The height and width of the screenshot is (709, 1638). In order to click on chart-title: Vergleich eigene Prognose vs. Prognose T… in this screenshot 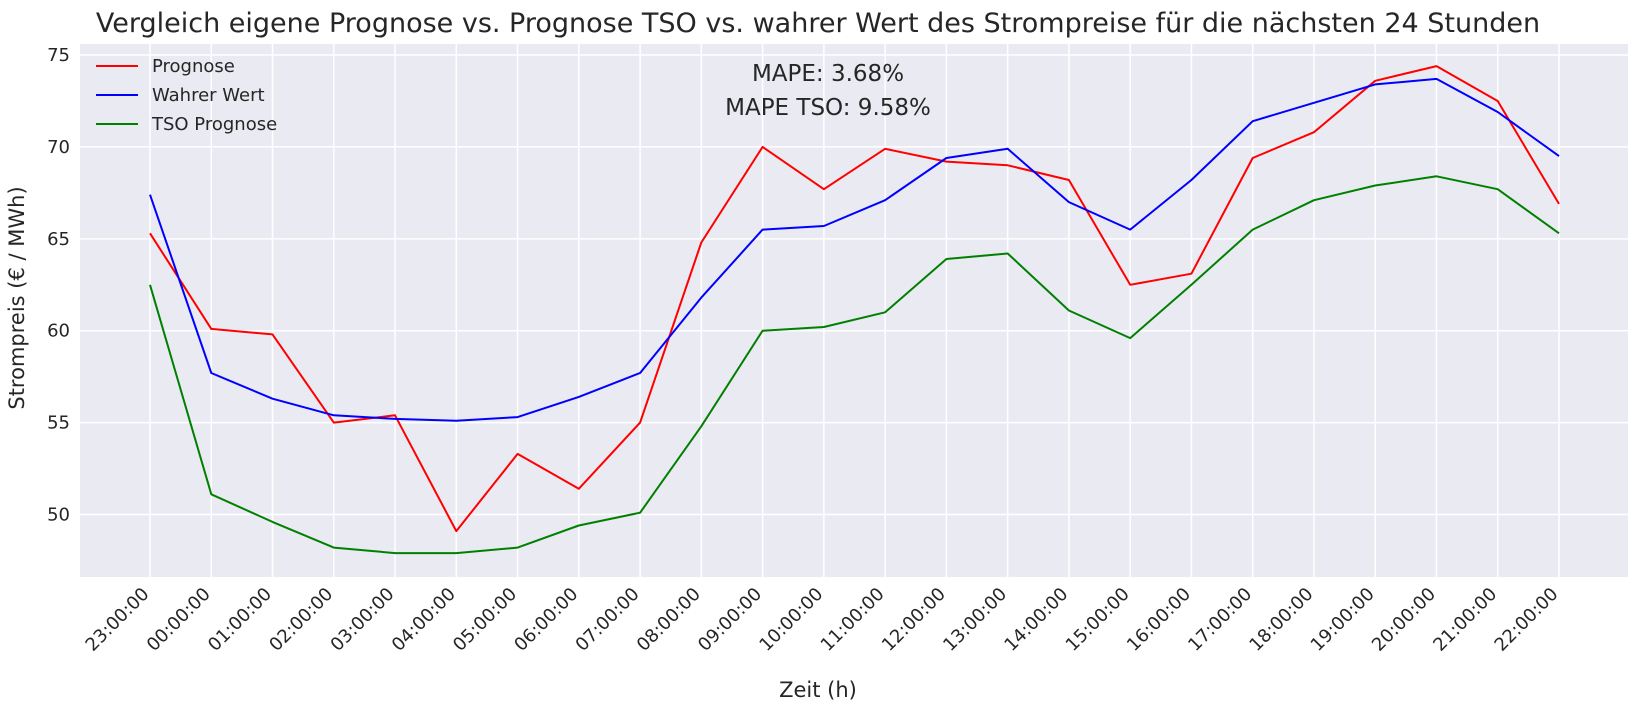, I will do `click(818, 23)`.